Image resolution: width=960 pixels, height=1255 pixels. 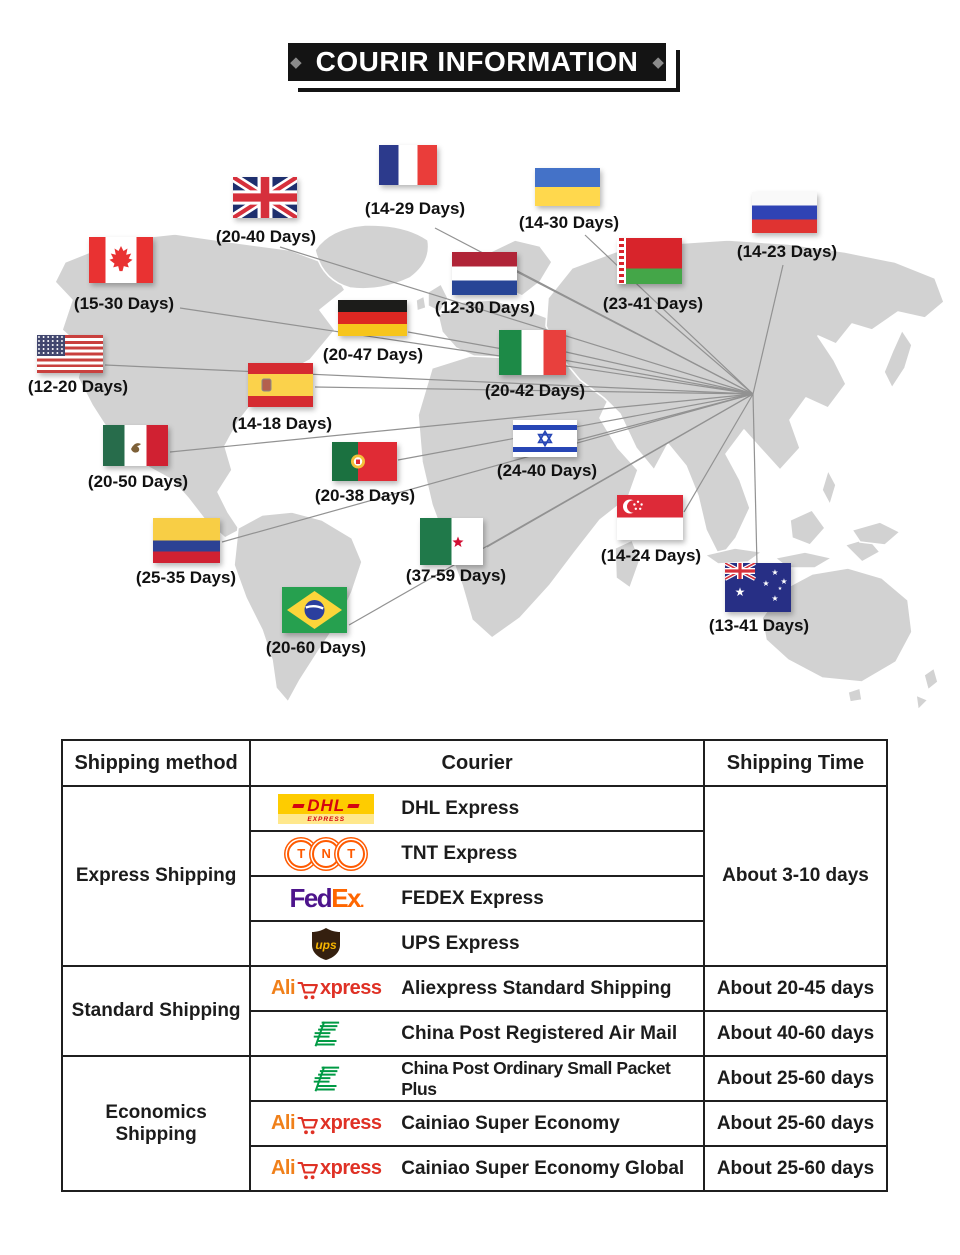 What do you see at coordinates (314, 610) in the screenshot?
I see `flag-brazil` at bounding box center [314, 610].